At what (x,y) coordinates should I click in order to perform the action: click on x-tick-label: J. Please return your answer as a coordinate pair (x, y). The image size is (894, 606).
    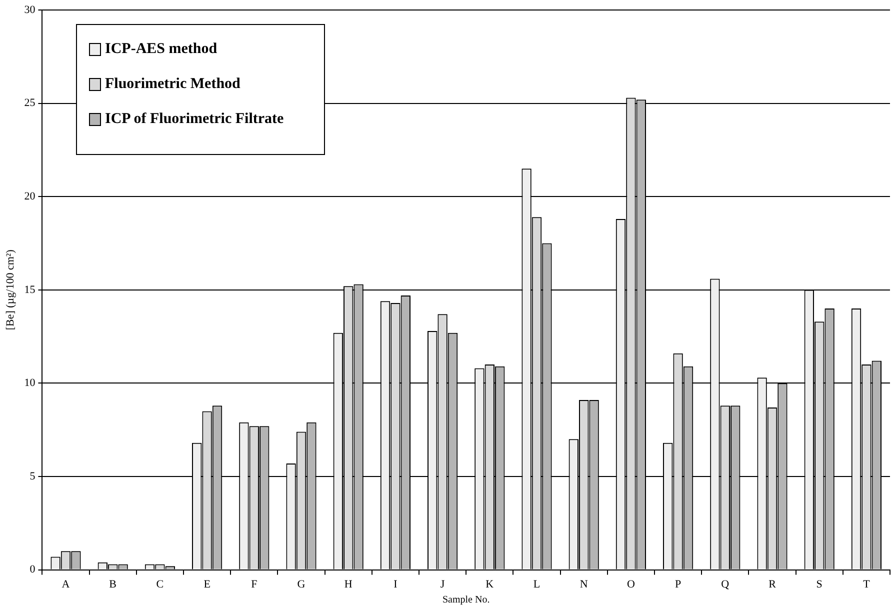
    Looking at the image, I should click on (443, 584).